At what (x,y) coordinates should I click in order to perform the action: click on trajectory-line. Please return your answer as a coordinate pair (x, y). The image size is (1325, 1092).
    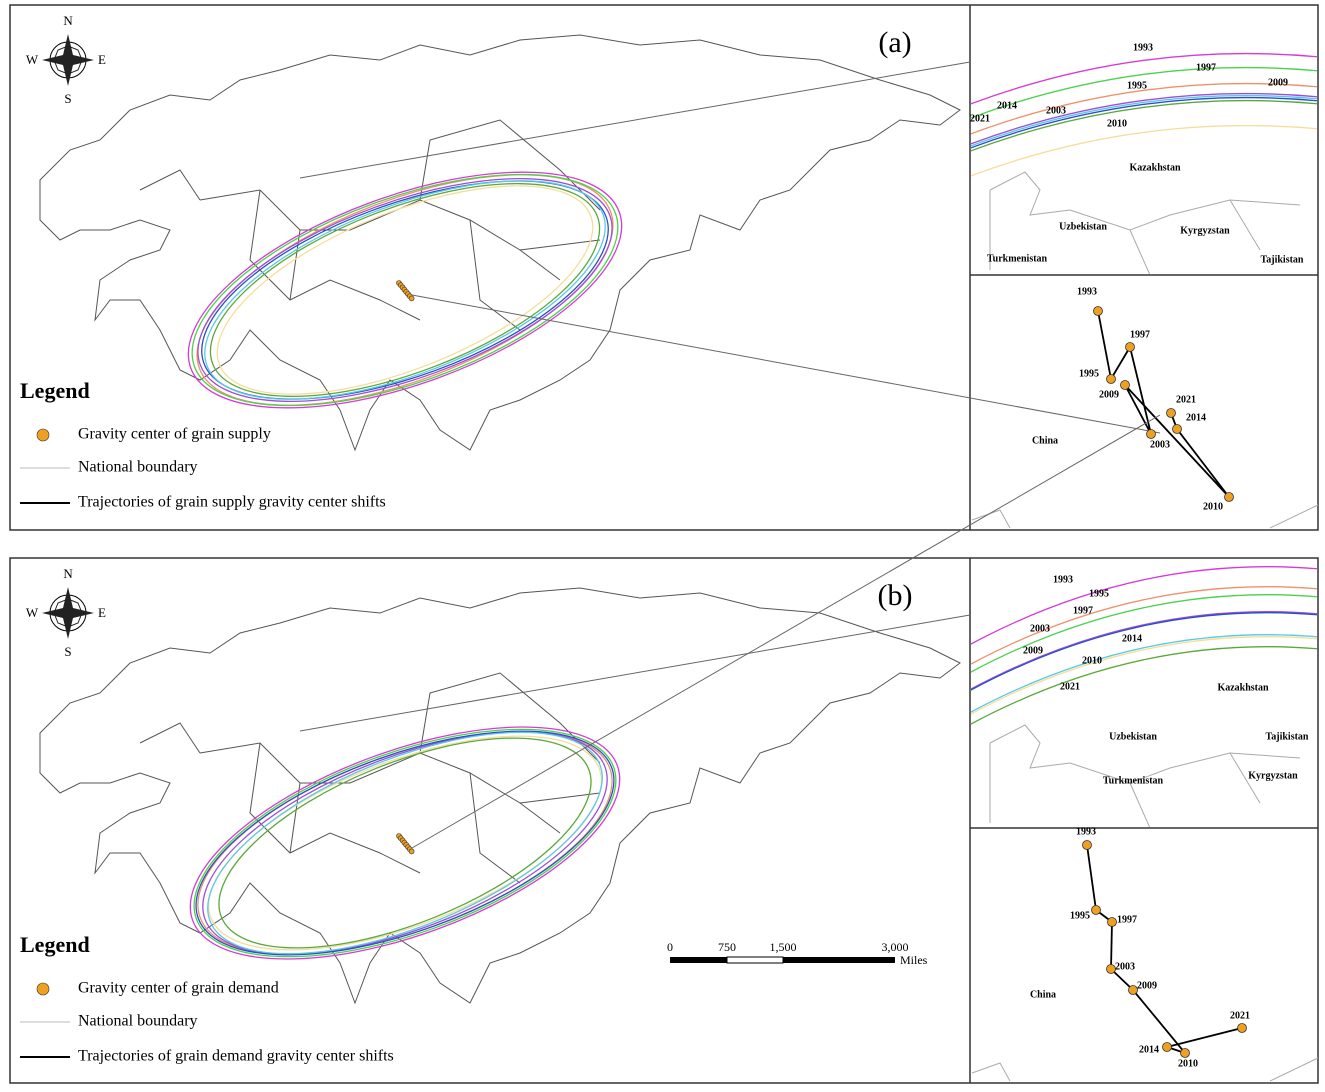
    Looking at the image, I should click on (1164, 949).